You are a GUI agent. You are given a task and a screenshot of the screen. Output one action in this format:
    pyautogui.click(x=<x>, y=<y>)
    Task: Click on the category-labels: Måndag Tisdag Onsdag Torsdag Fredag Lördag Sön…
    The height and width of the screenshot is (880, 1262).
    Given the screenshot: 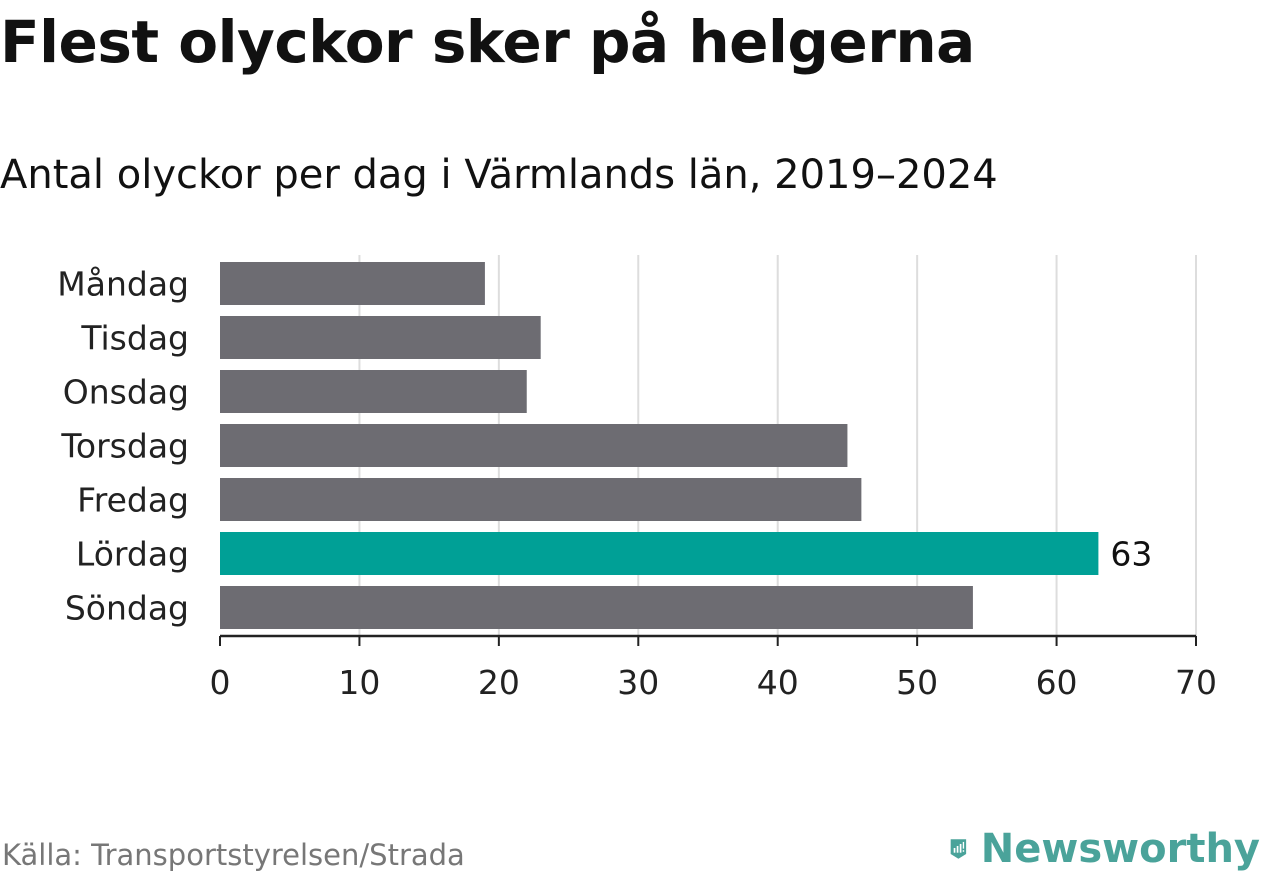 What is the action you would take?
    pyautogui.click(x=123, y=446)
    